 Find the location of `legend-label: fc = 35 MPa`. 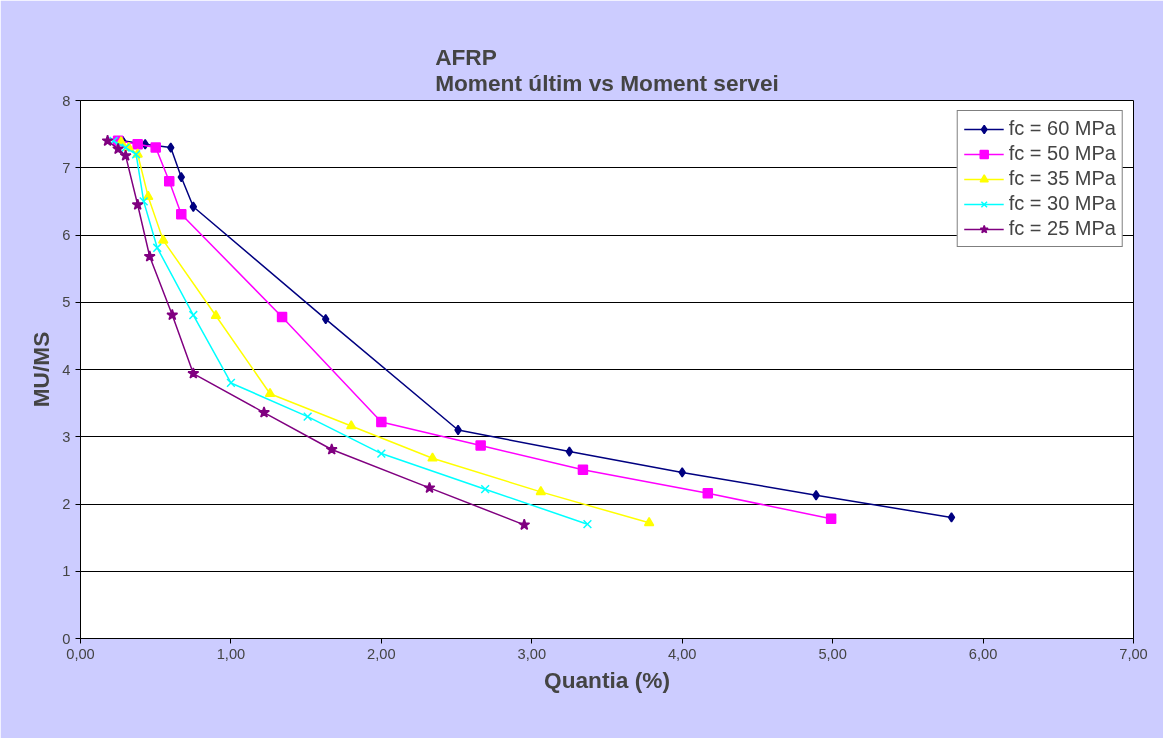

legend-label: fc = 35 MPa is located at coordinates (1062, 178).